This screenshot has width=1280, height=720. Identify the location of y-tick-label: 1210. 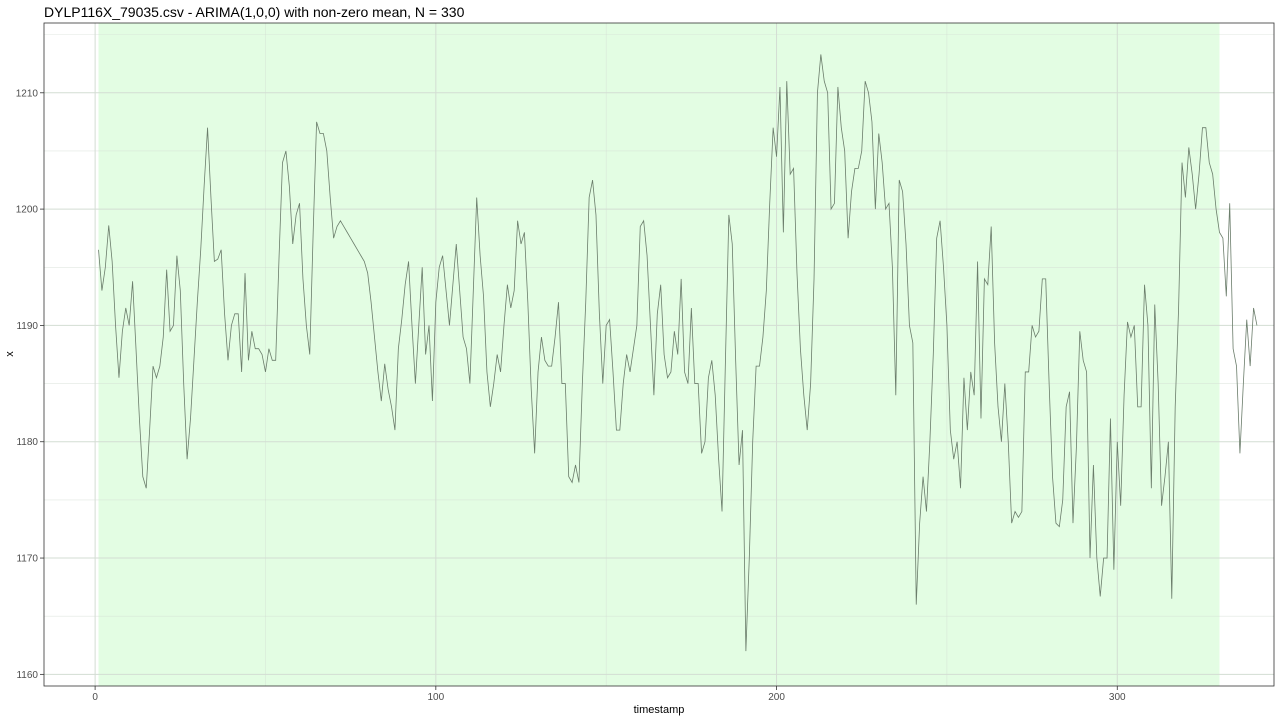
(27, 93).